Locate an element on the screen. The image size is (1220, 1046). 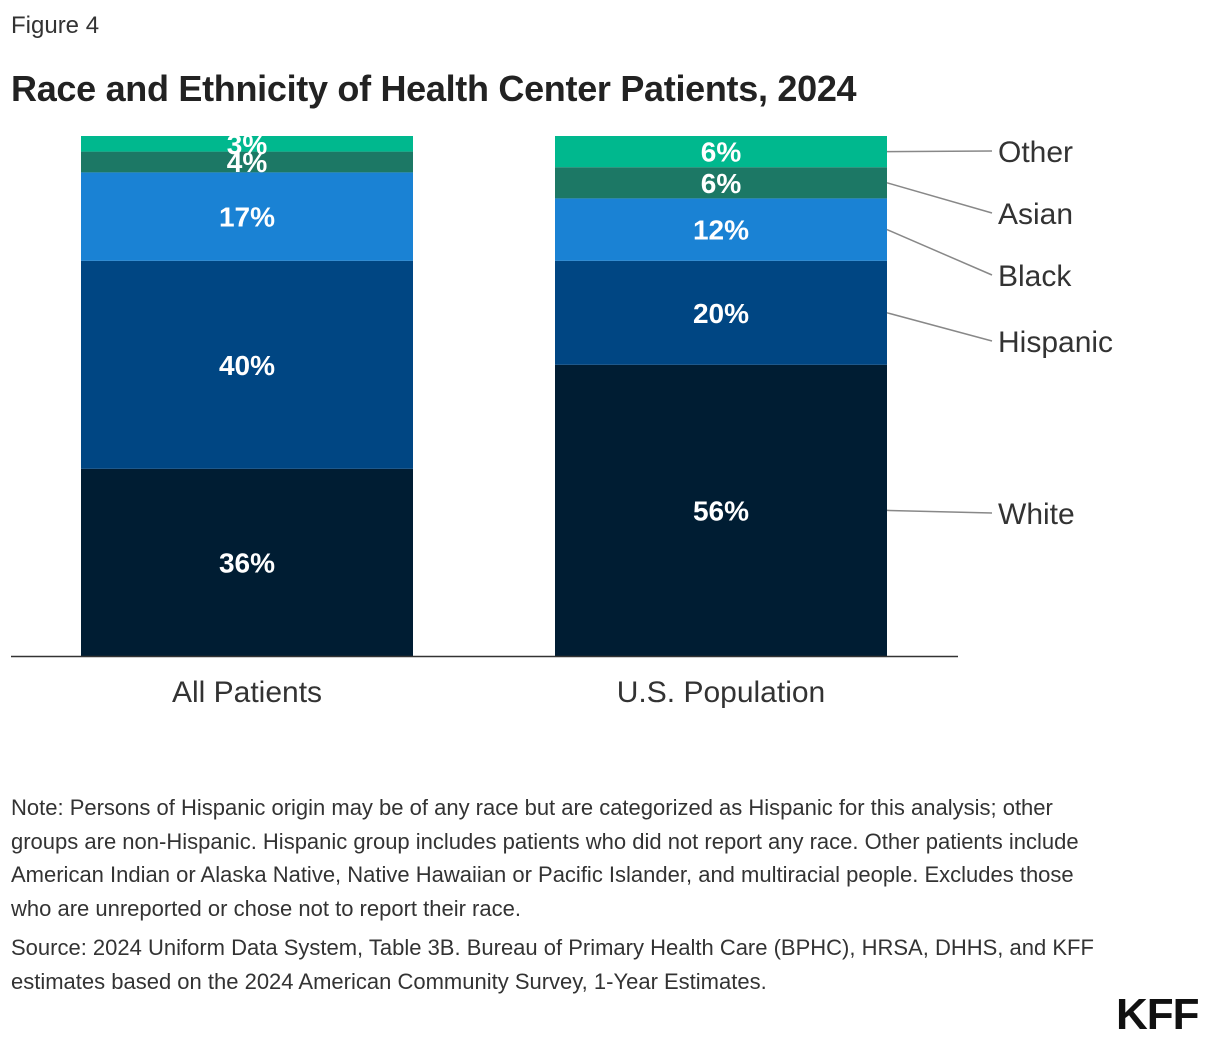
legend-leader-black is located at coordinates (939, 252).